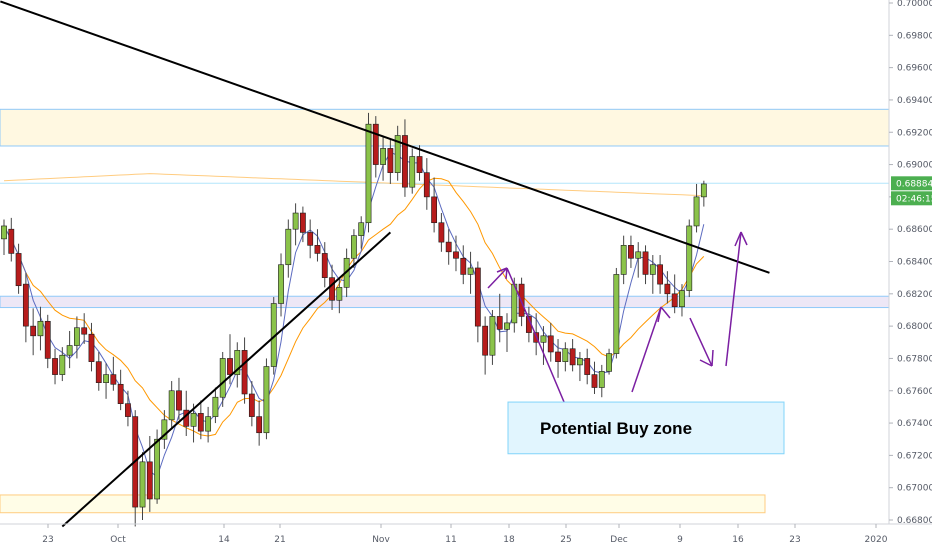  I want to click on price-tick-label: 0.67600, so click(914, 392).